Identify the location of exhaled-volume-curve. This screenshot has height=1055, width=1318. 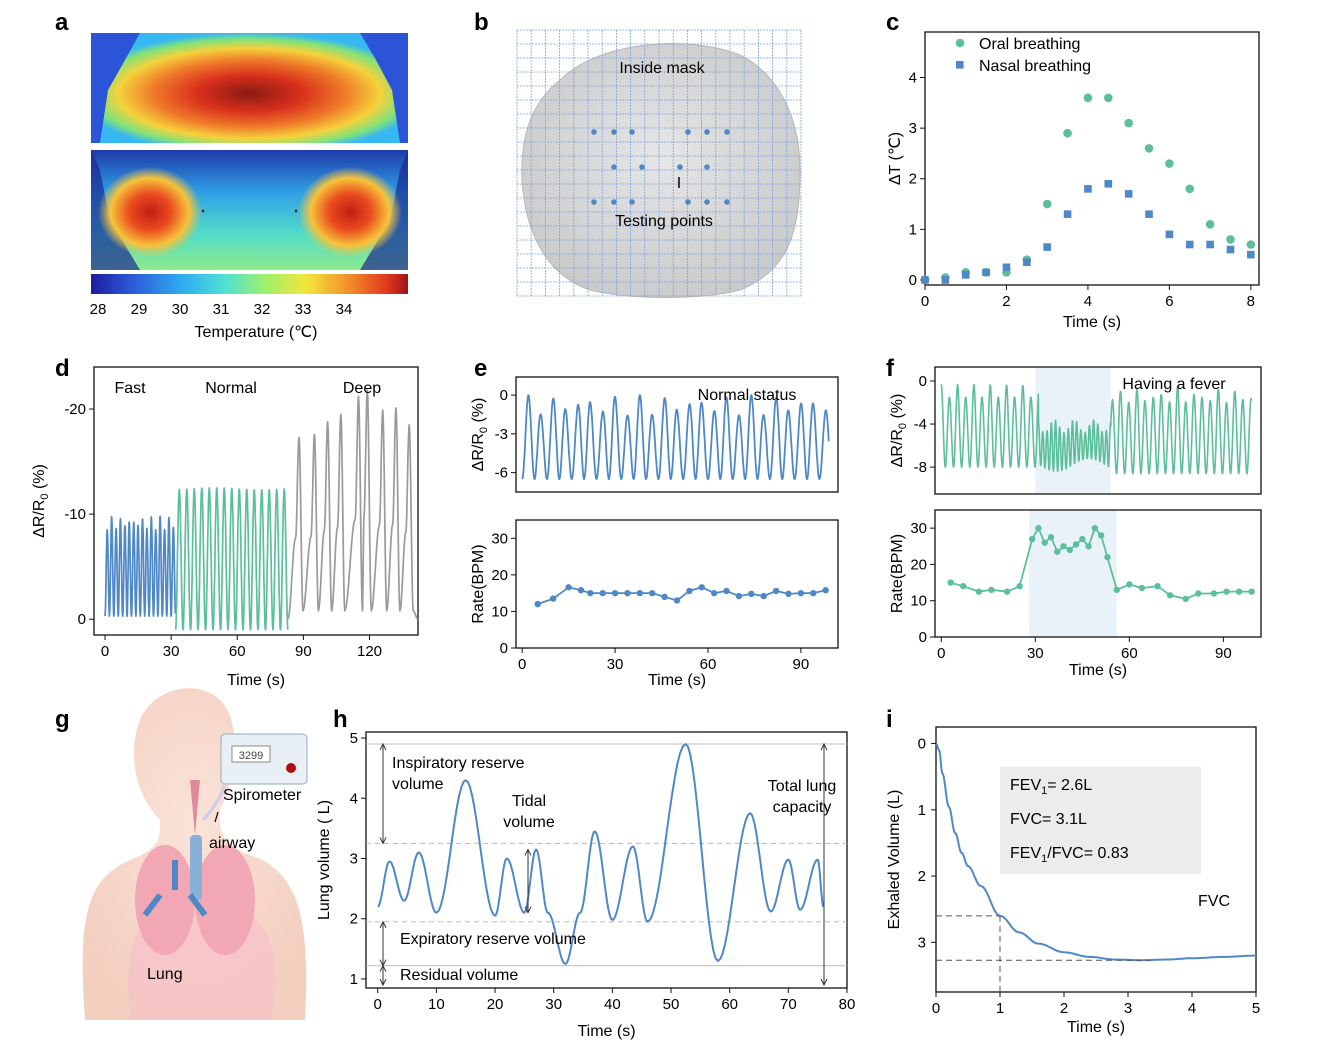
(1095, 852).